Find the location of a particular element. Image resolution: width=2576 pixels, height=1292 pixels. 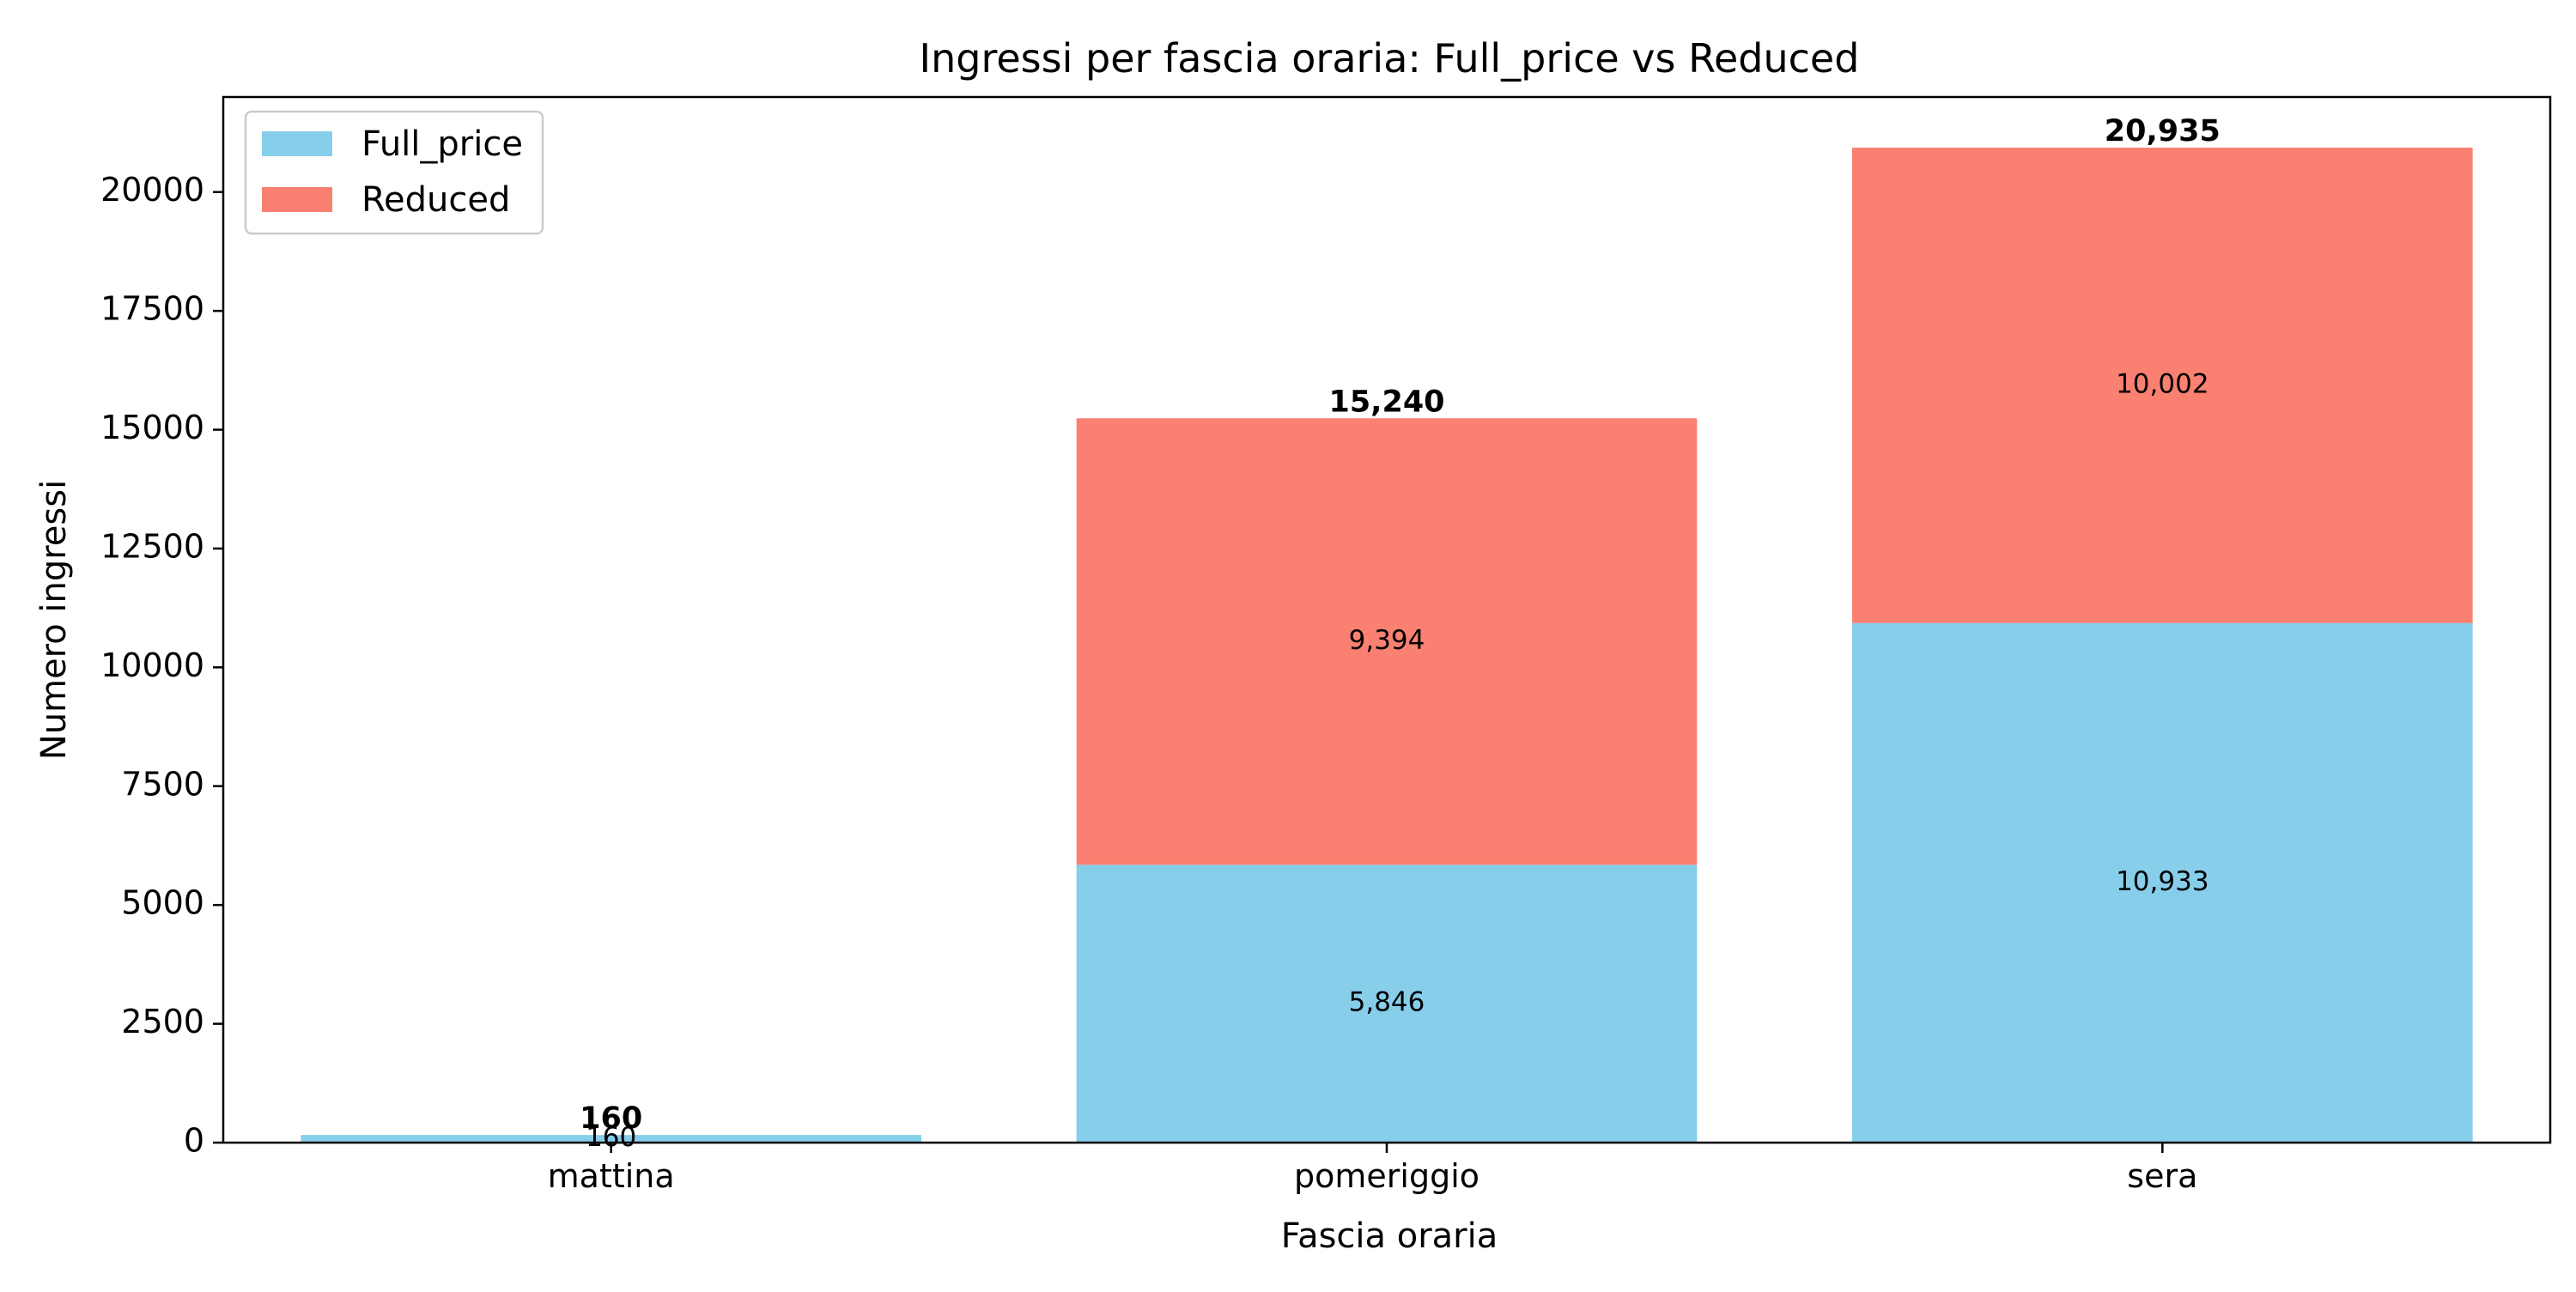

legend: Full_price Reduced is located at coordinates (394, 172).